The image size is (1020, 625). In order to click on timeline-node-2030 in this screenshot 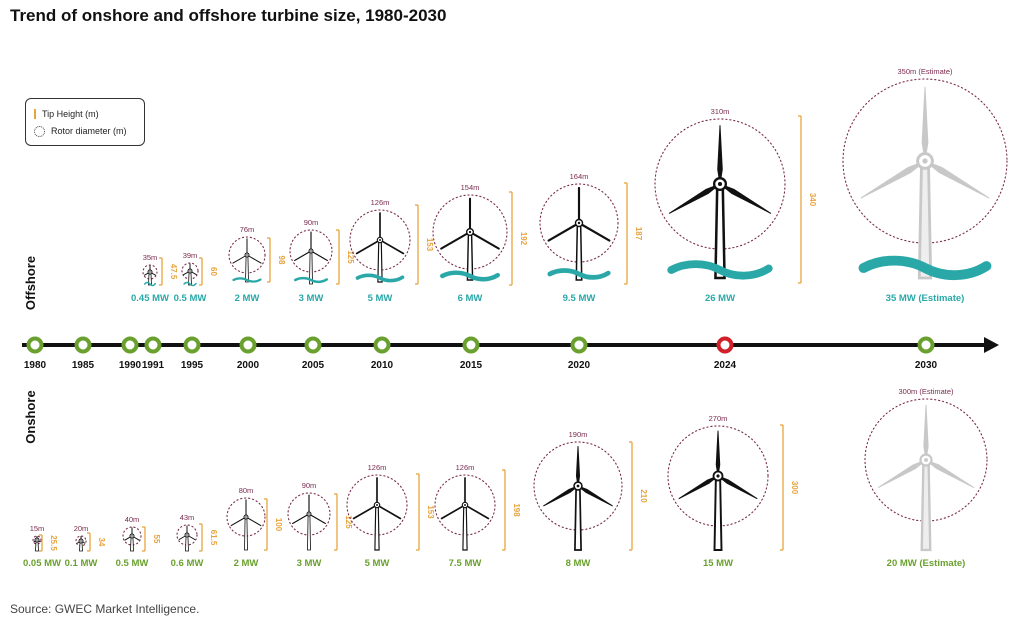, I will do `click(926, 345)`.